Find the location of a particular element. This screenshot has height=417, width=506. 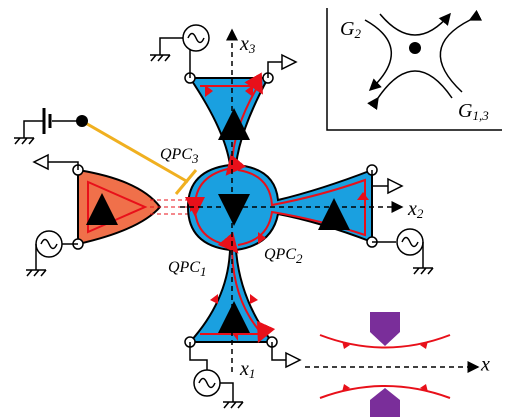

label: G1,3 is located at coordinates (473, 111).